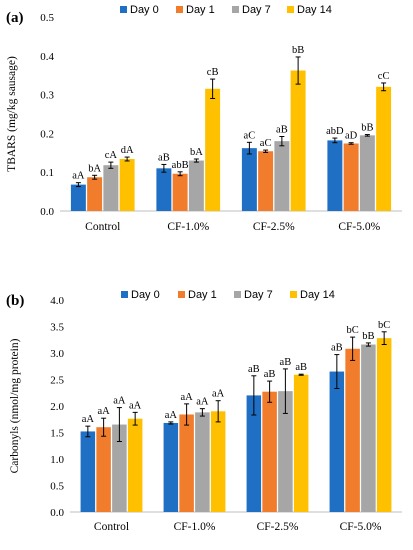 This screenshot has width=413, height=550. What do you see at coordinates (47, 96) in the screenshot?
I see `y-tick-label: 0.3` at bounding box center [47, 96].